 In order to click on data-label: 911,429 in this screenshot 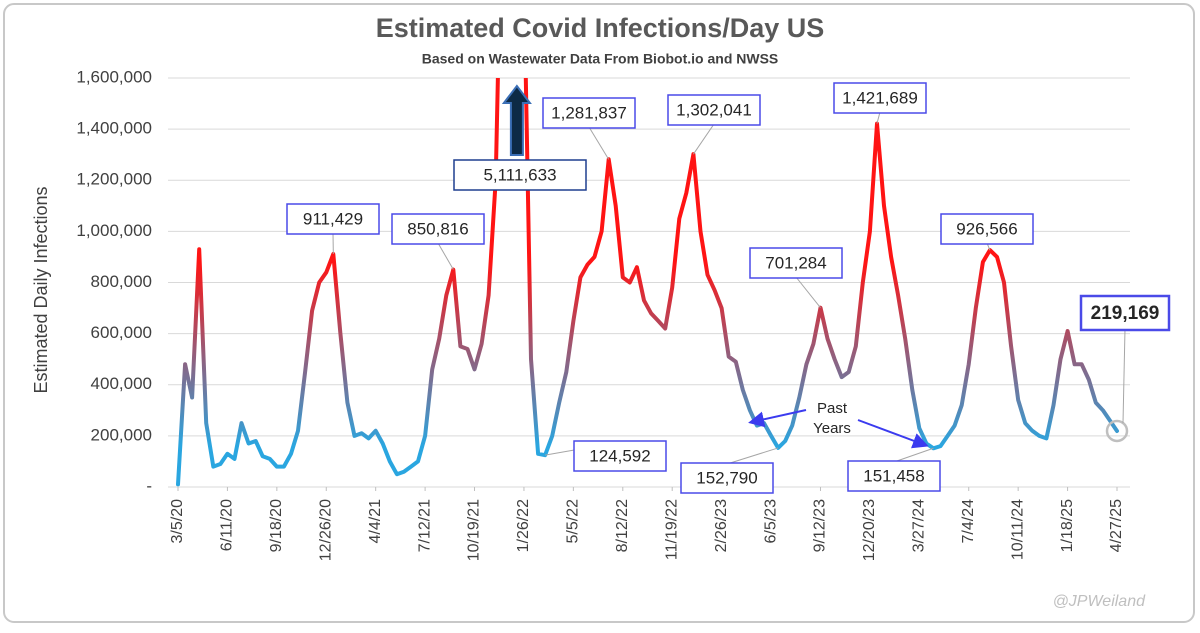, I will do `click(333, 218)`.